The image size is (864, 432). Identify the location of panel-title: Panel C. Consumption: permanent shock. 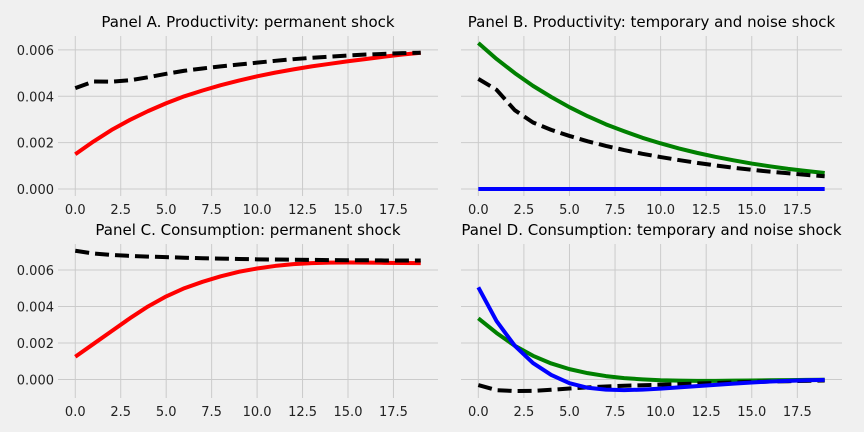
(248, 230).